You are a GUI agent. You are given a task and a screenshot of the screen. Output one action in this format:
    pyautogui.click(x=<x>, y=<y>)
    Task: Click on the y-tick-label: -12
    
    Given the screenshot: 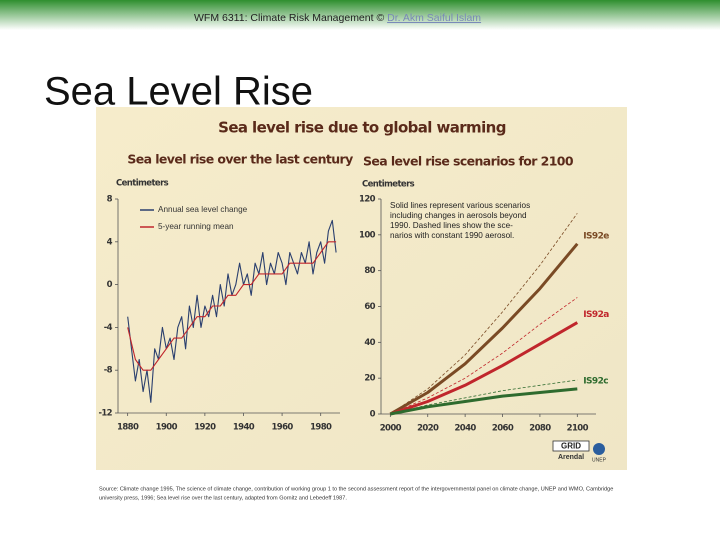 What is the action you would take?
    pyautogui.click(x=105, y=414)
    